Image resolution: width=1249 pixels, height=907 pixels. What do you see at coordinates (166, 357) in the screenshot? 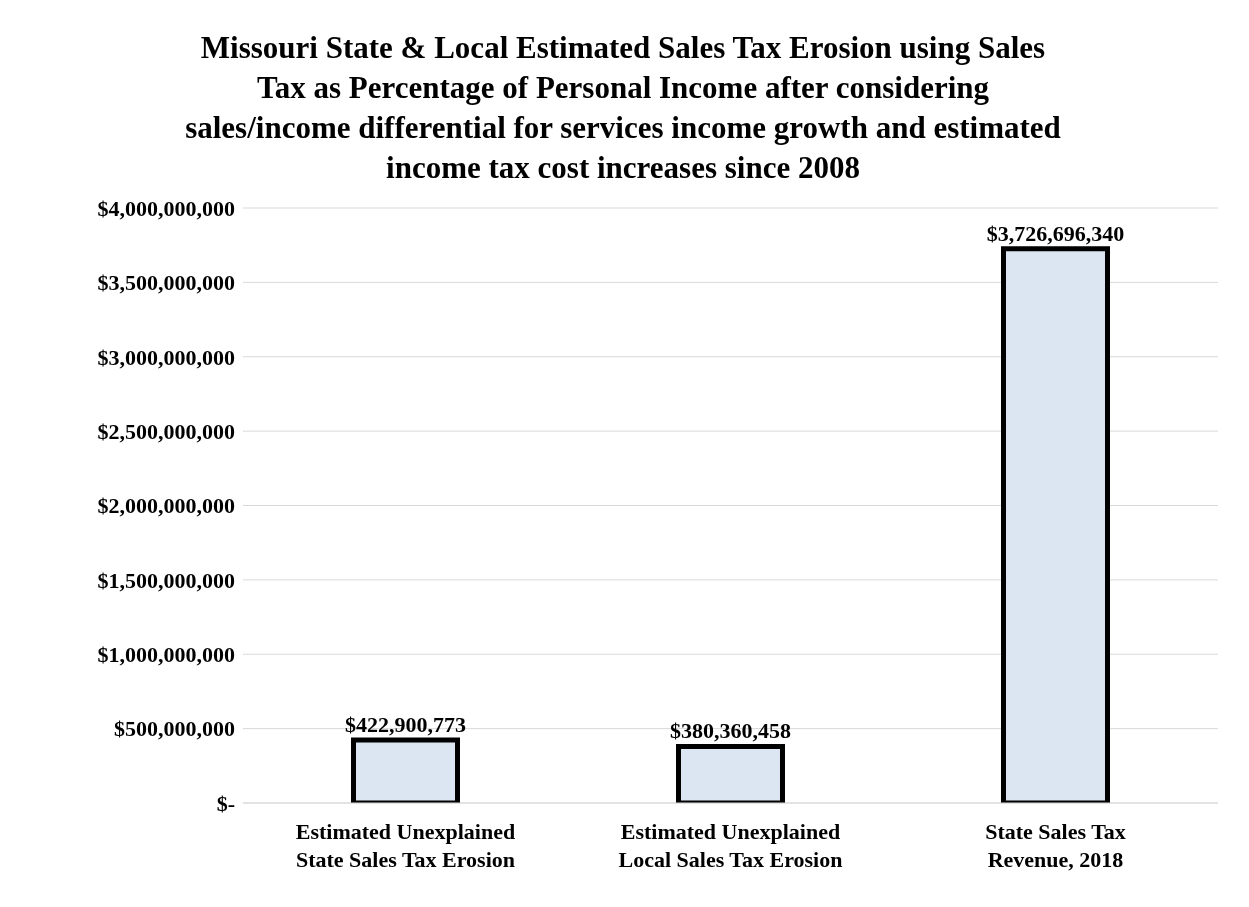
I see `y-tick-label: $3,000,000,000` at bounding box center [166, 357].